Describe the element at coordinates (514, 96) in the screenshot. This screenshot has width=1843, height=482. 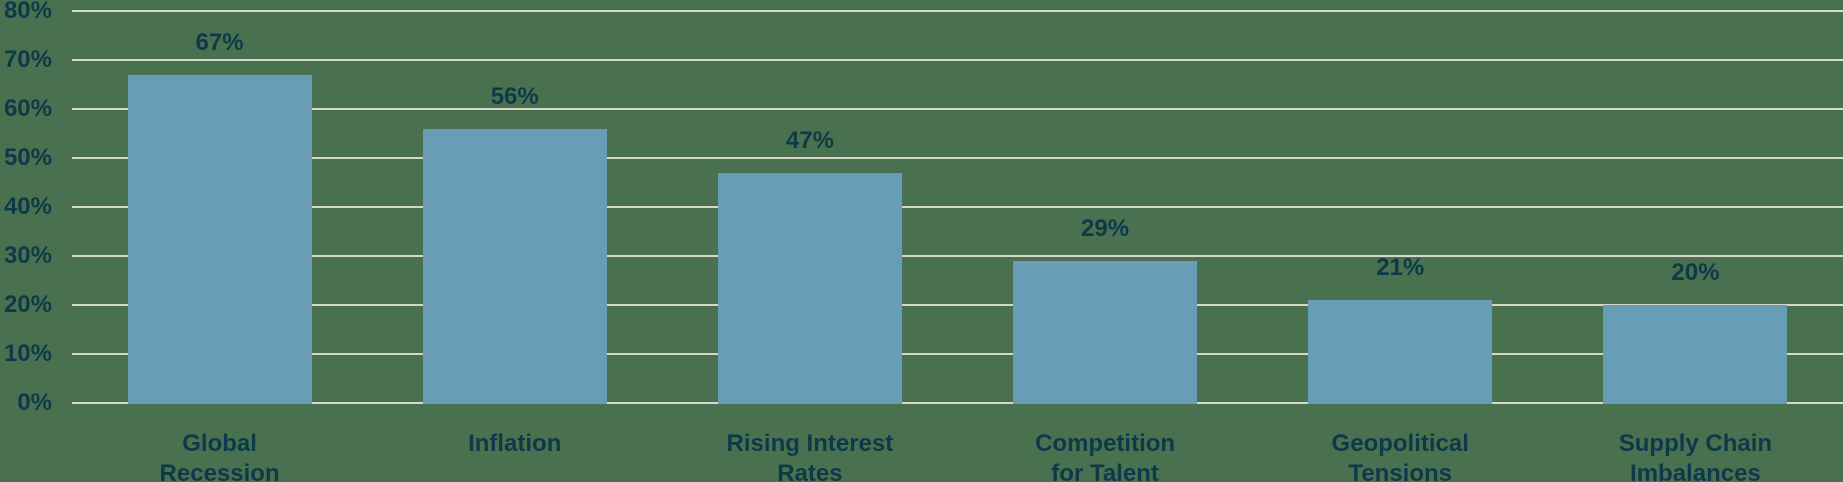
I see `bar-value-label-inflation: 56%` at that location.